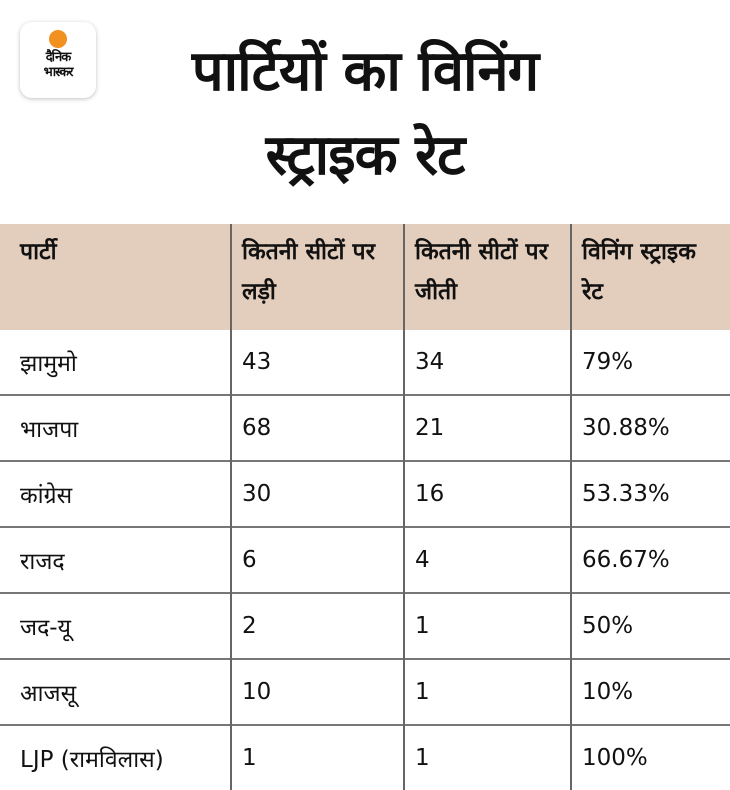 The width and height of the screenshot is (730, 790). What do you see at coordinates (58, 72) in the screenshot?
I see `logo-line-2: भास्कर` at bounding box center [58, 72].